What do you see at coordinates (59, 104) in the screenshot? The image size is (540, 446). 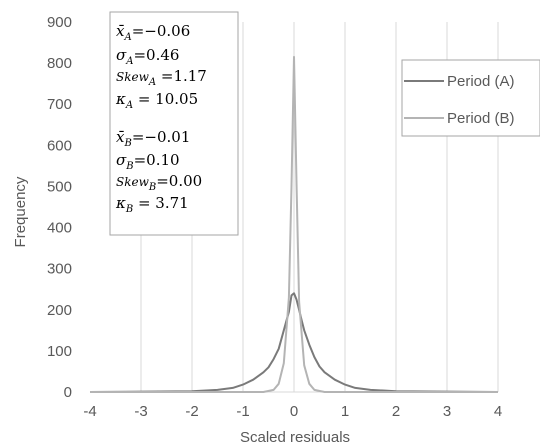 I see `y-tick-label: 700` at bounding box center [59, 104].